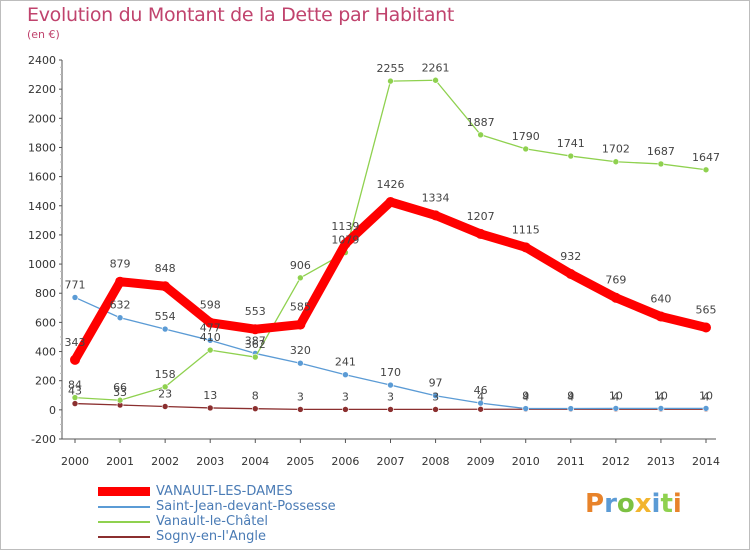  Describe the element at coordinates (210, 395) in the screenshot. I see `data-label: 13` at that location.